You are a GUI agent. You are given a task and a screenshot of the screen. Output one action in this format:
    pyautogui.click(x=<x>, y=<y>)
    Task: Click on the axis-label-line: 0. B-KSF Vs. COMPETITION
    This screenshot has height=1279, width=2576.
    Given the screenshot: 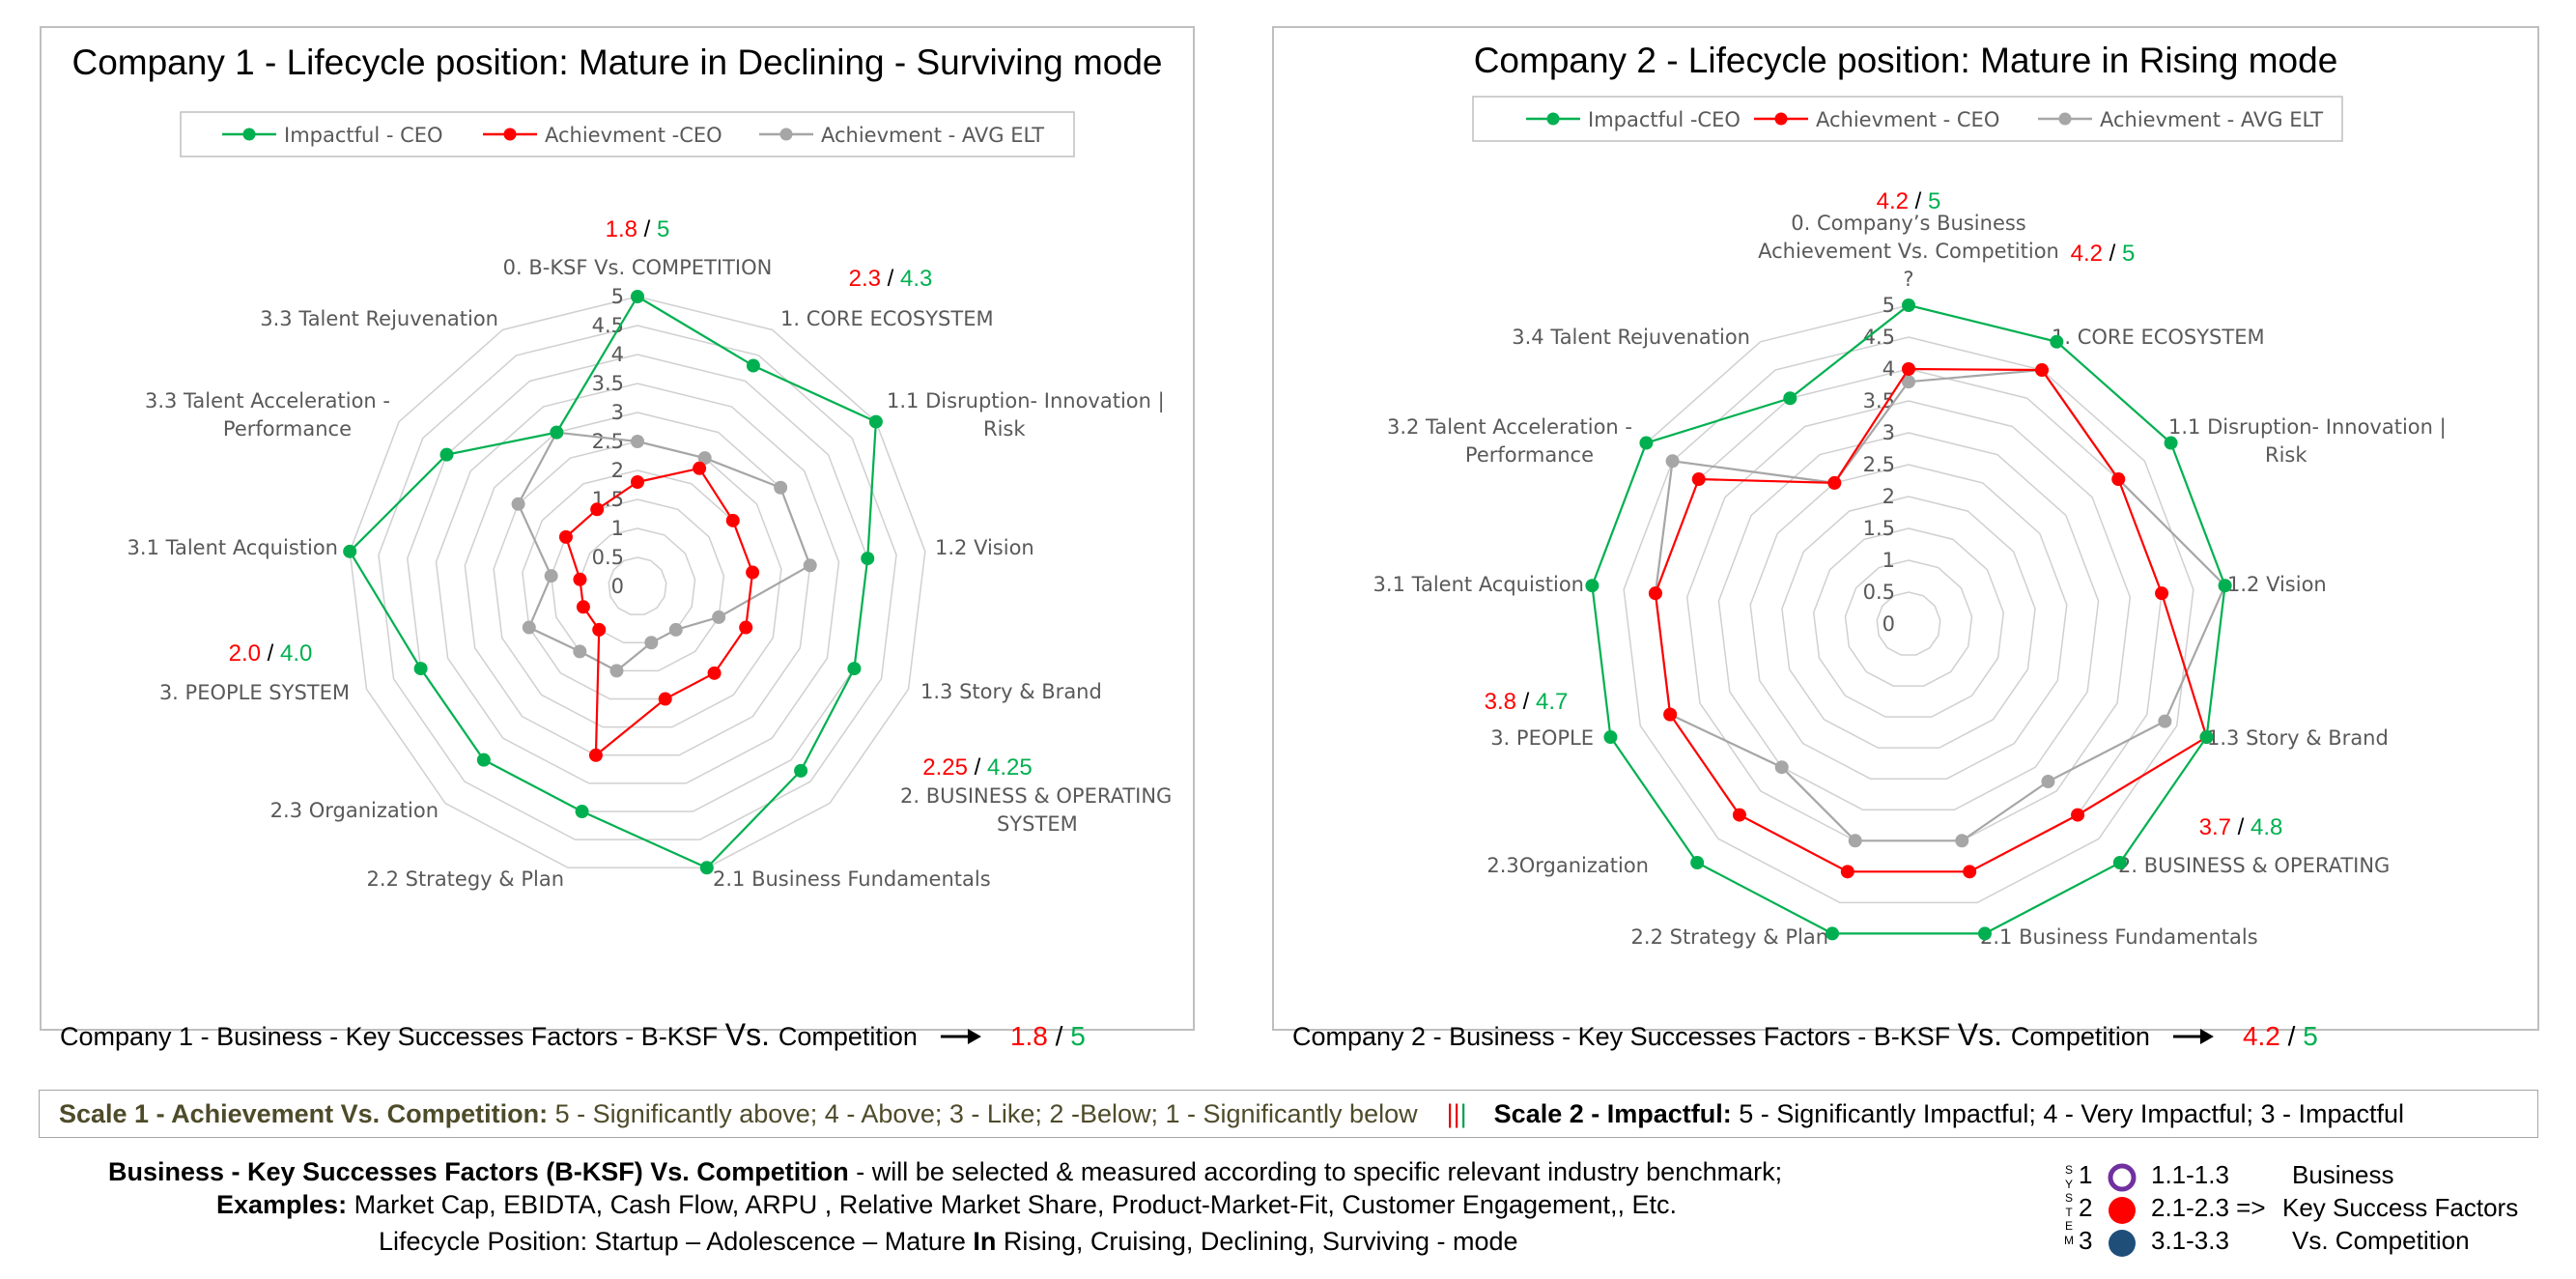 What is the action you would take?
    pyautogui.click(x=638, y=267)
    